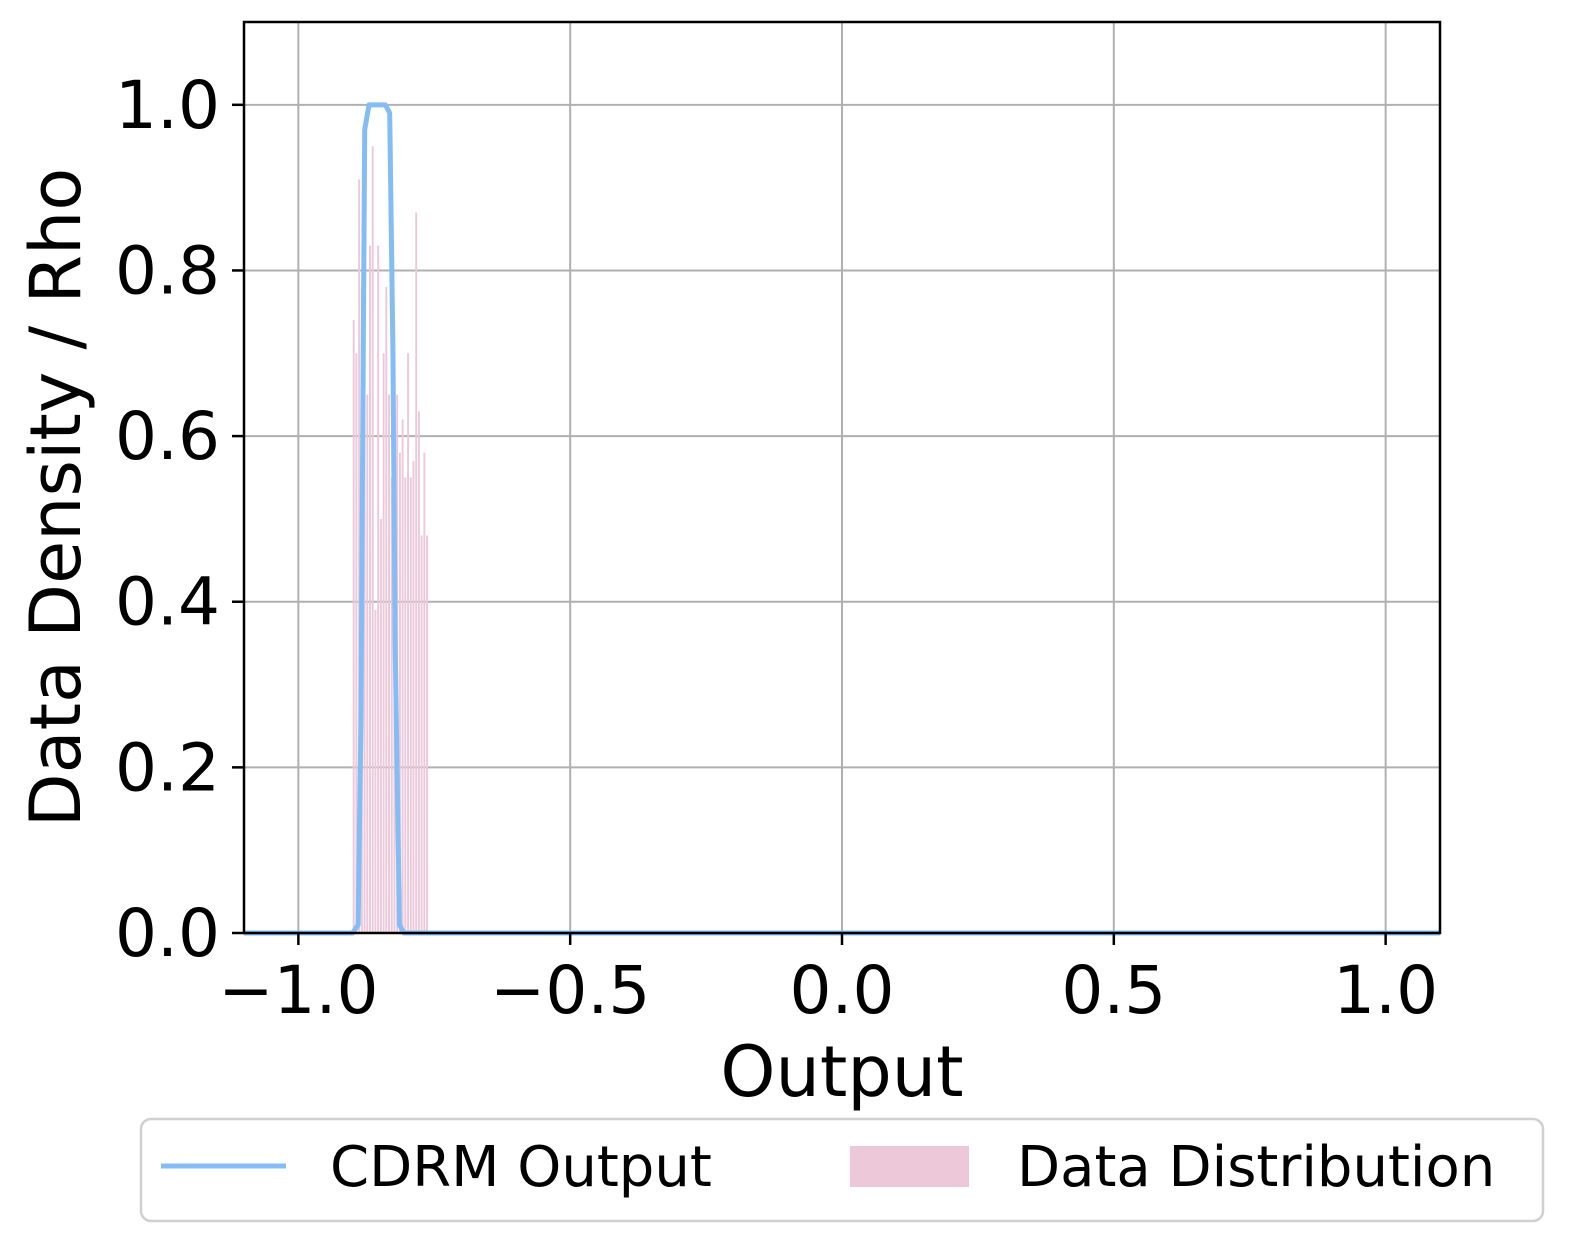 Image resolution: width=1579 pixels, height=1255 pixels. I want to click on x-tick-label: −1.0, so click(298, 990).